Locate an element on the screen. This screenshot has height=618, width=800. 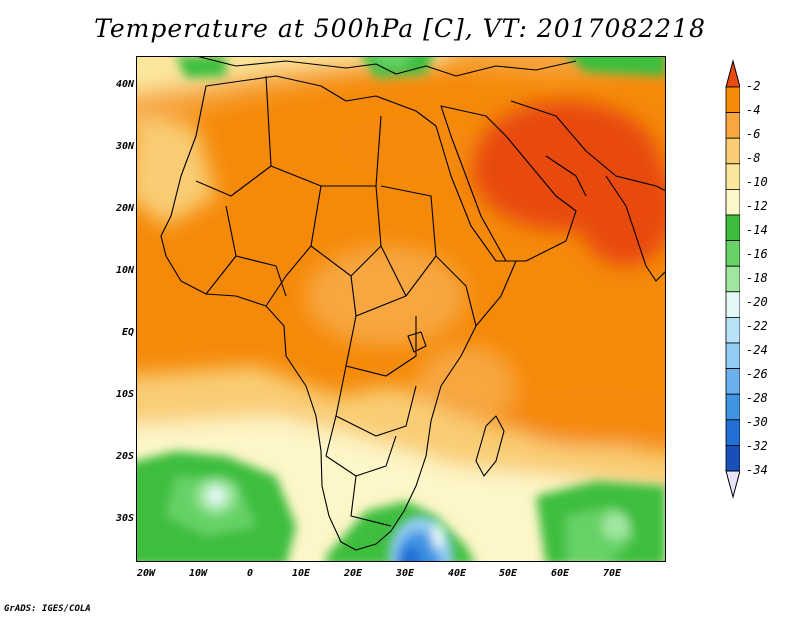
colorbar-label: -24 is located at coordinates (757, 350).